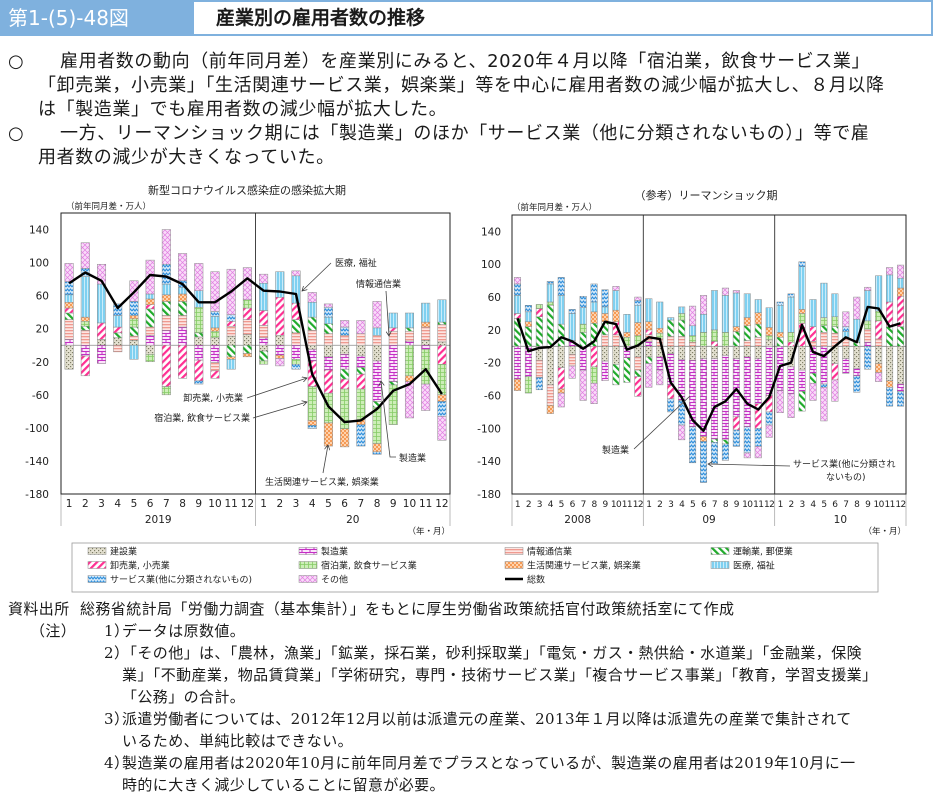 Image resolution: width=933 pixels, height=796 pixels. Describe the element at coordinates (857, 505) in the screenshot. I see `x-tick-label: 8` at that location.